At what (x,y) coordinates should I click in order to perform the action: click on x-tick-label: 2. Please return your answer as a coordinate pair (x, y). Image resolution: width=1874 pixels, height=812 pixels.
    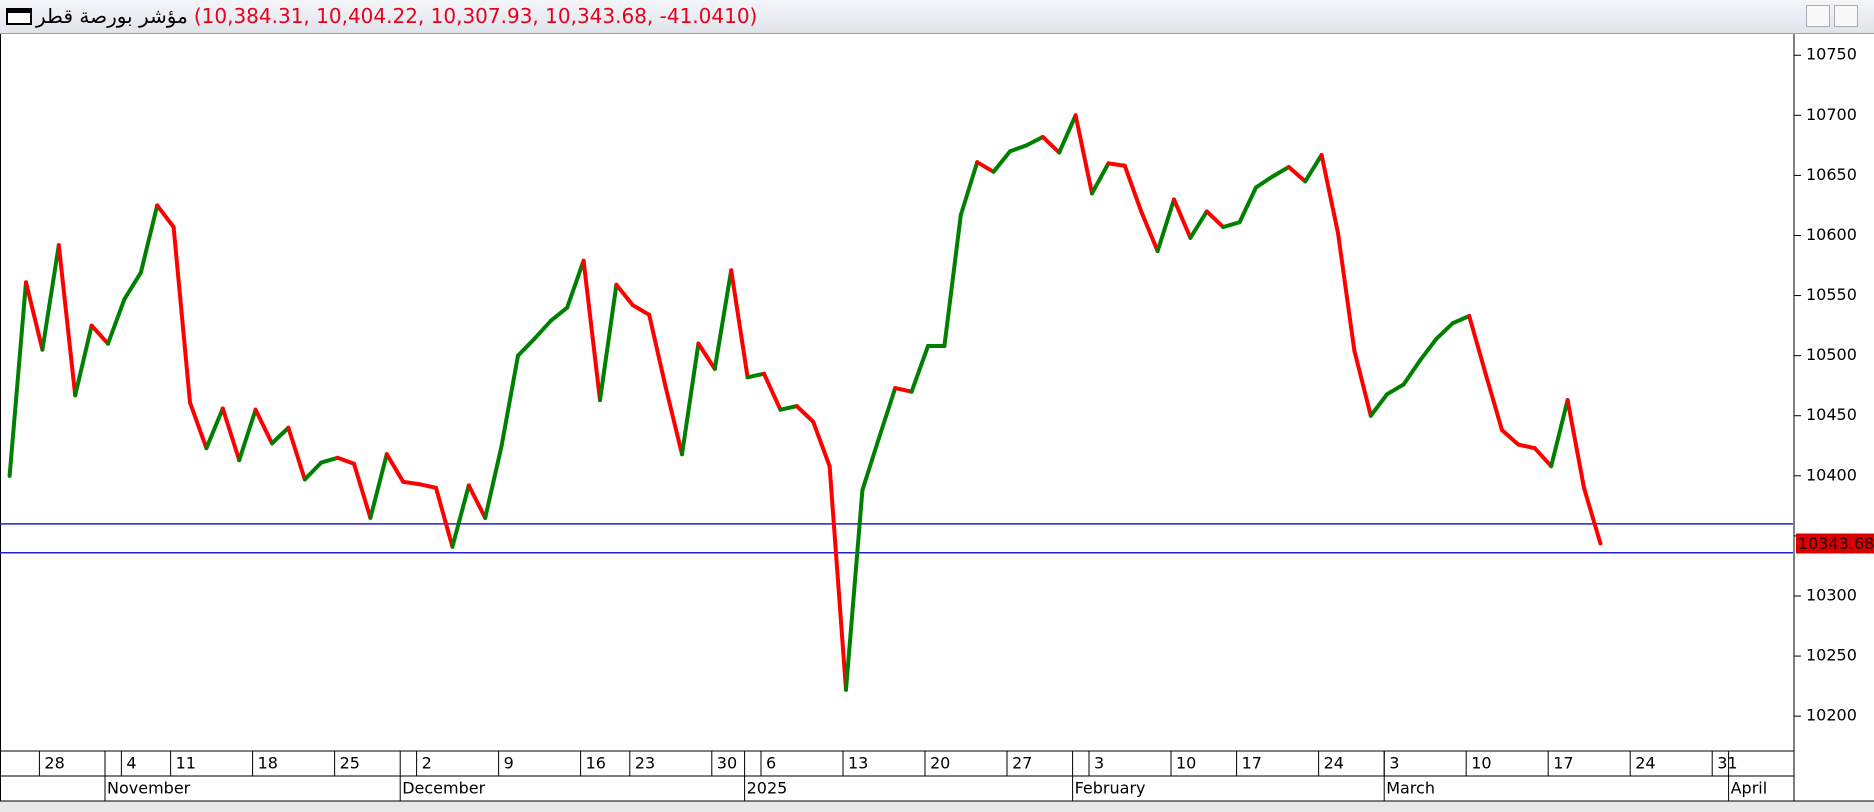
    Looking at the image, I should click on (427, 763).